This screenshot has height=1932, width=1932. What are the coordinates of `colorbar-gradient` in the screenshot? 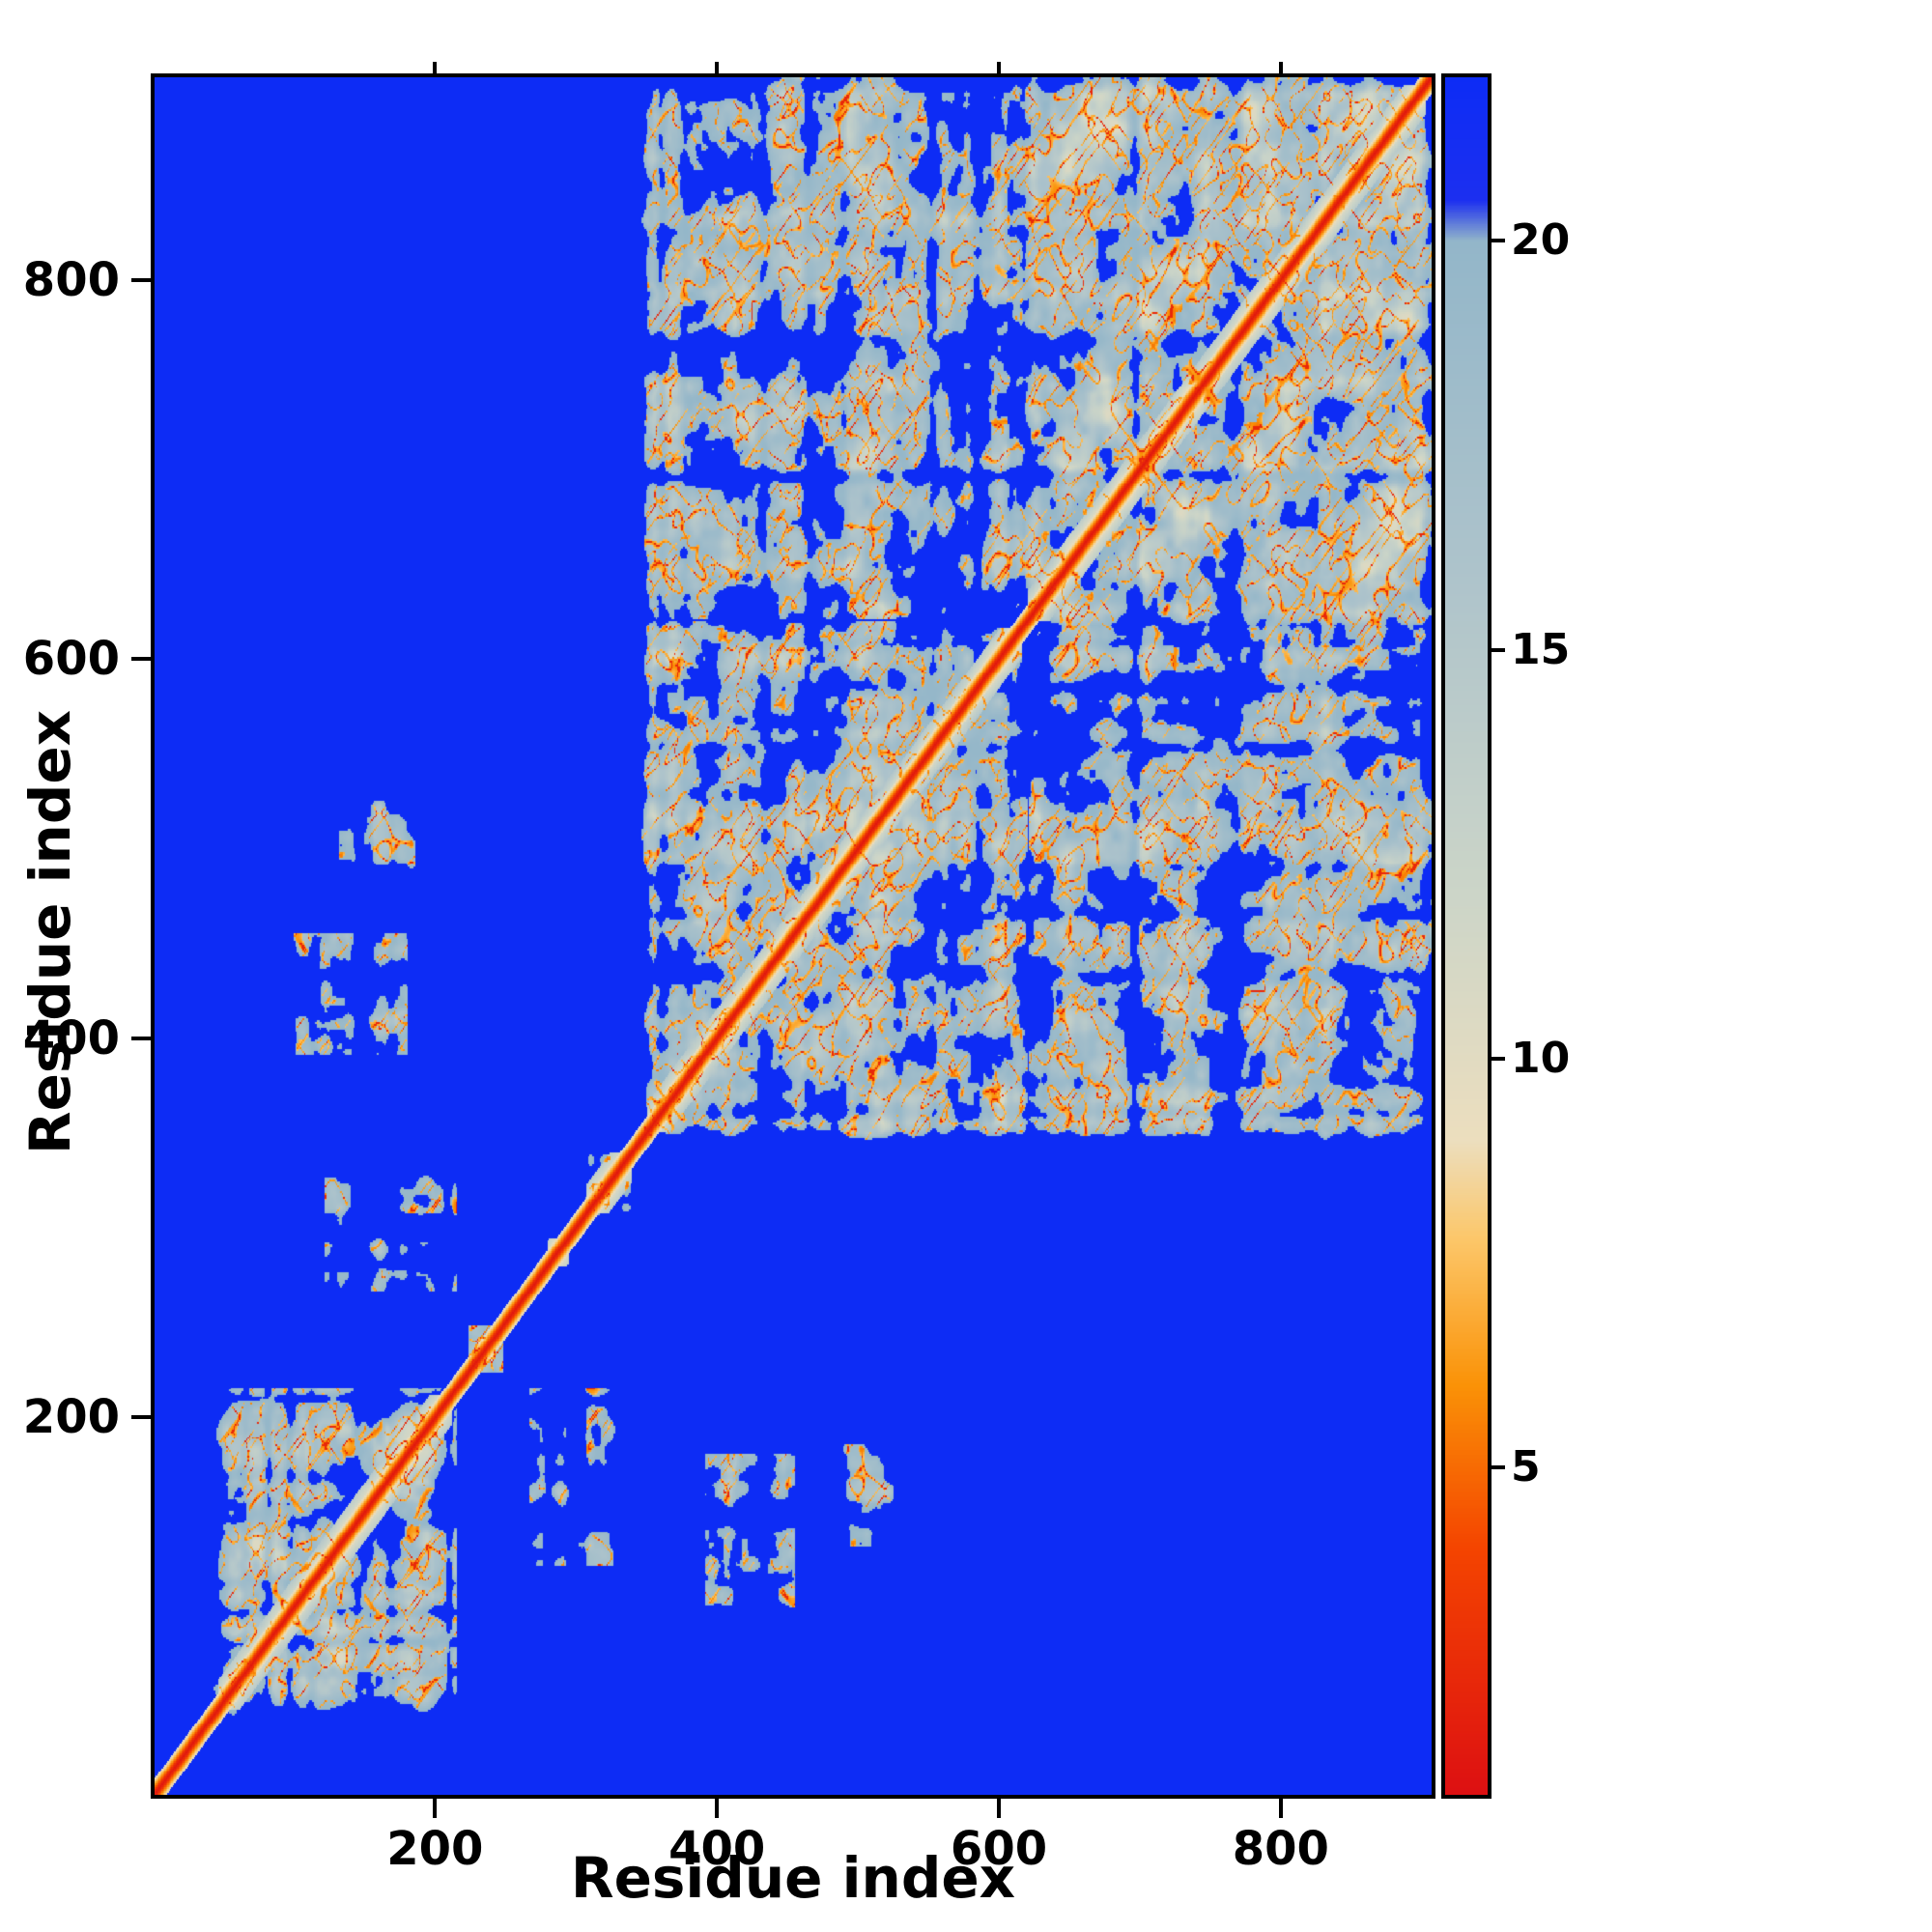 It's located at (1466, 936).